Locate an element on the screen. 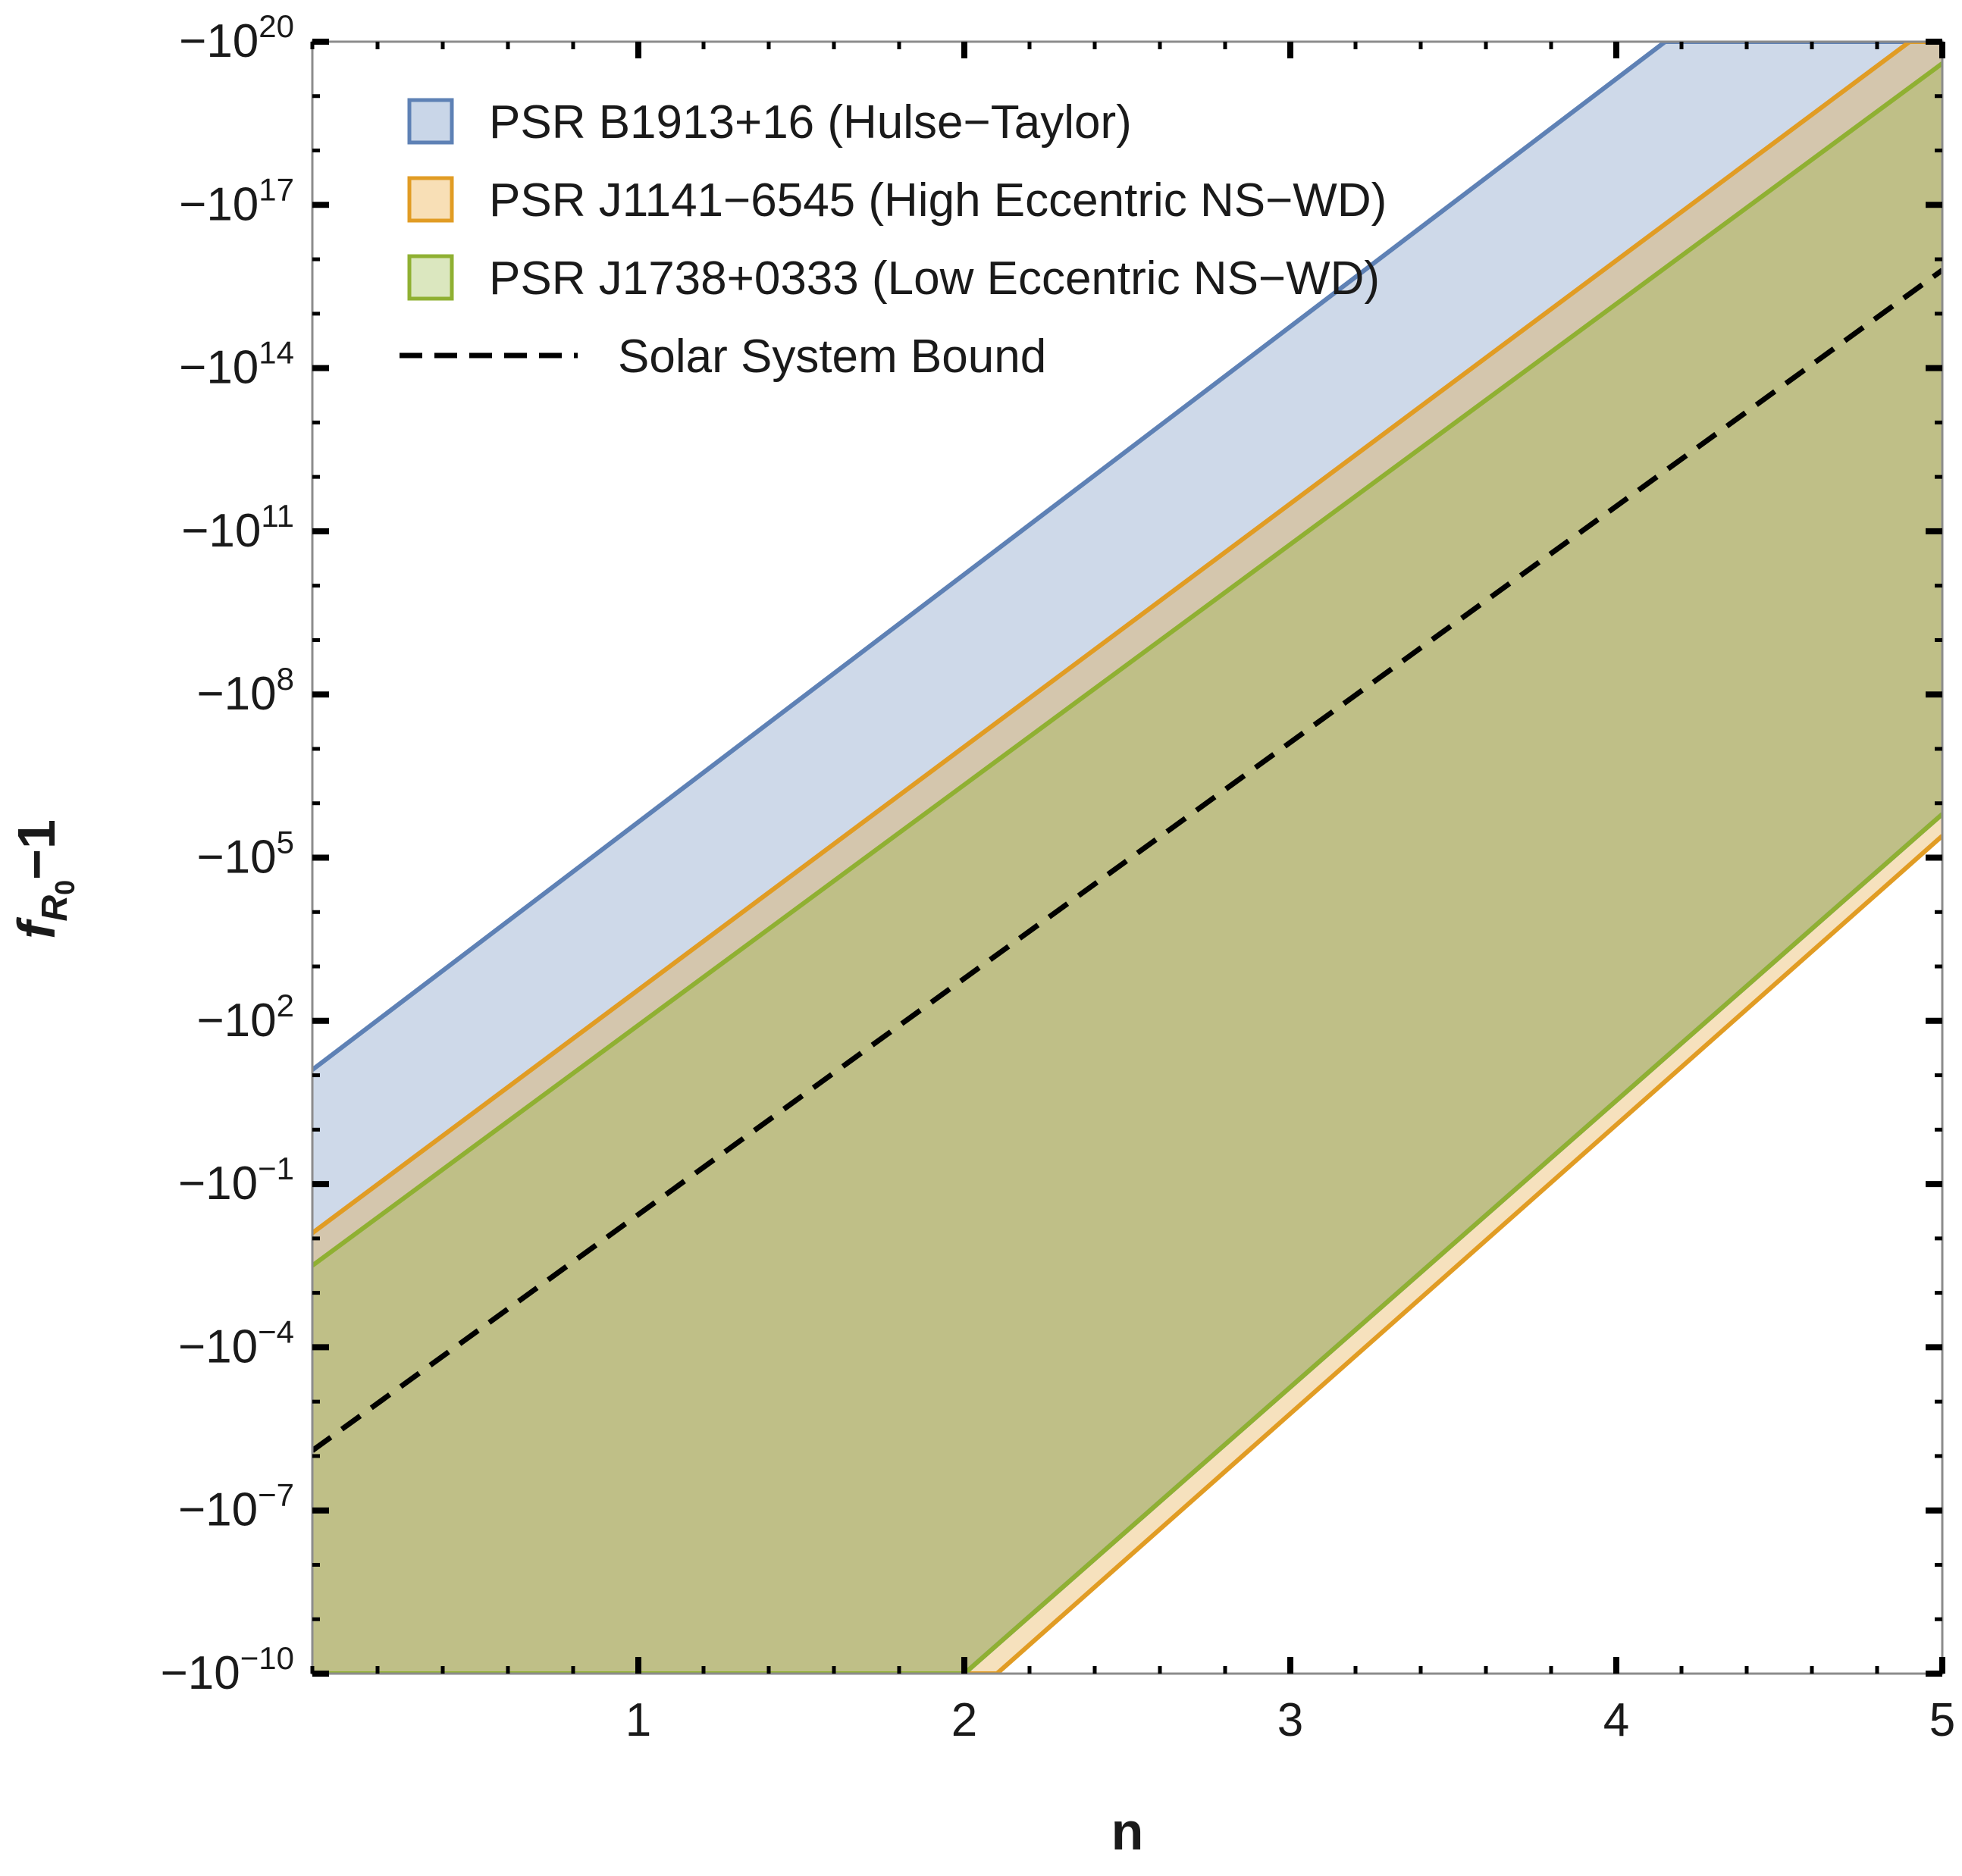  y-tick-label: −10−10 is located at coordinates (227, 1669).